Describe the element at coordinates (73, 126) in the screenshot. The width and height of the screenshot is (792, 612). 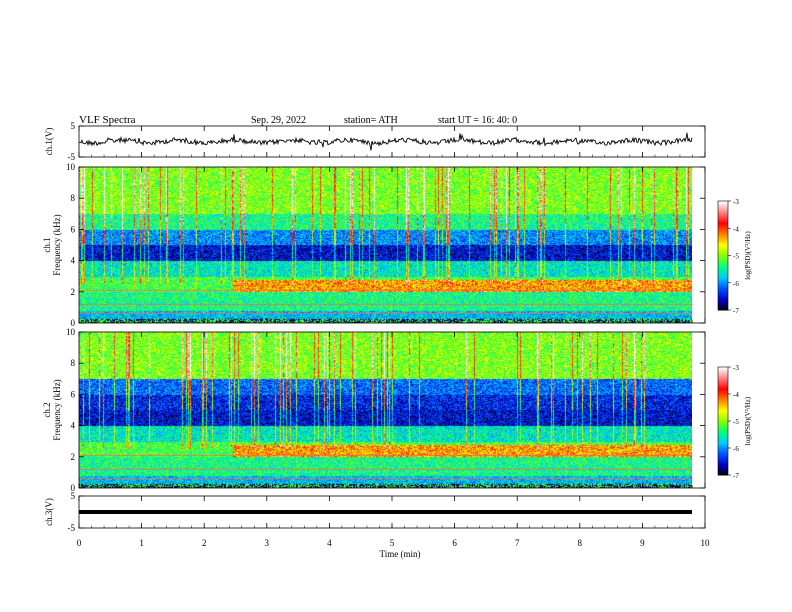
I see `y-tick-label: 5` at that location.